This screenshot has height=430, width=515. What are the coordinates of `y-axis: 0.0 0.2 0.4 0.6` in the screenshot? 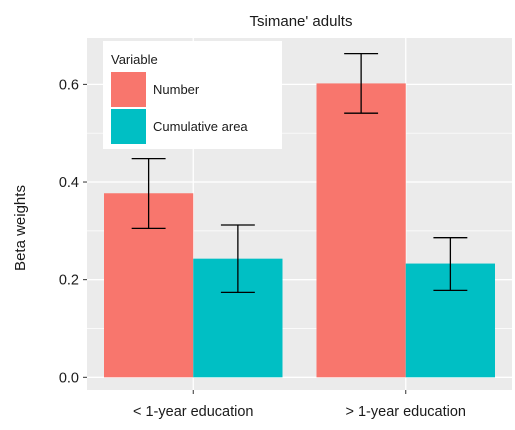 It's located at (73, 231).